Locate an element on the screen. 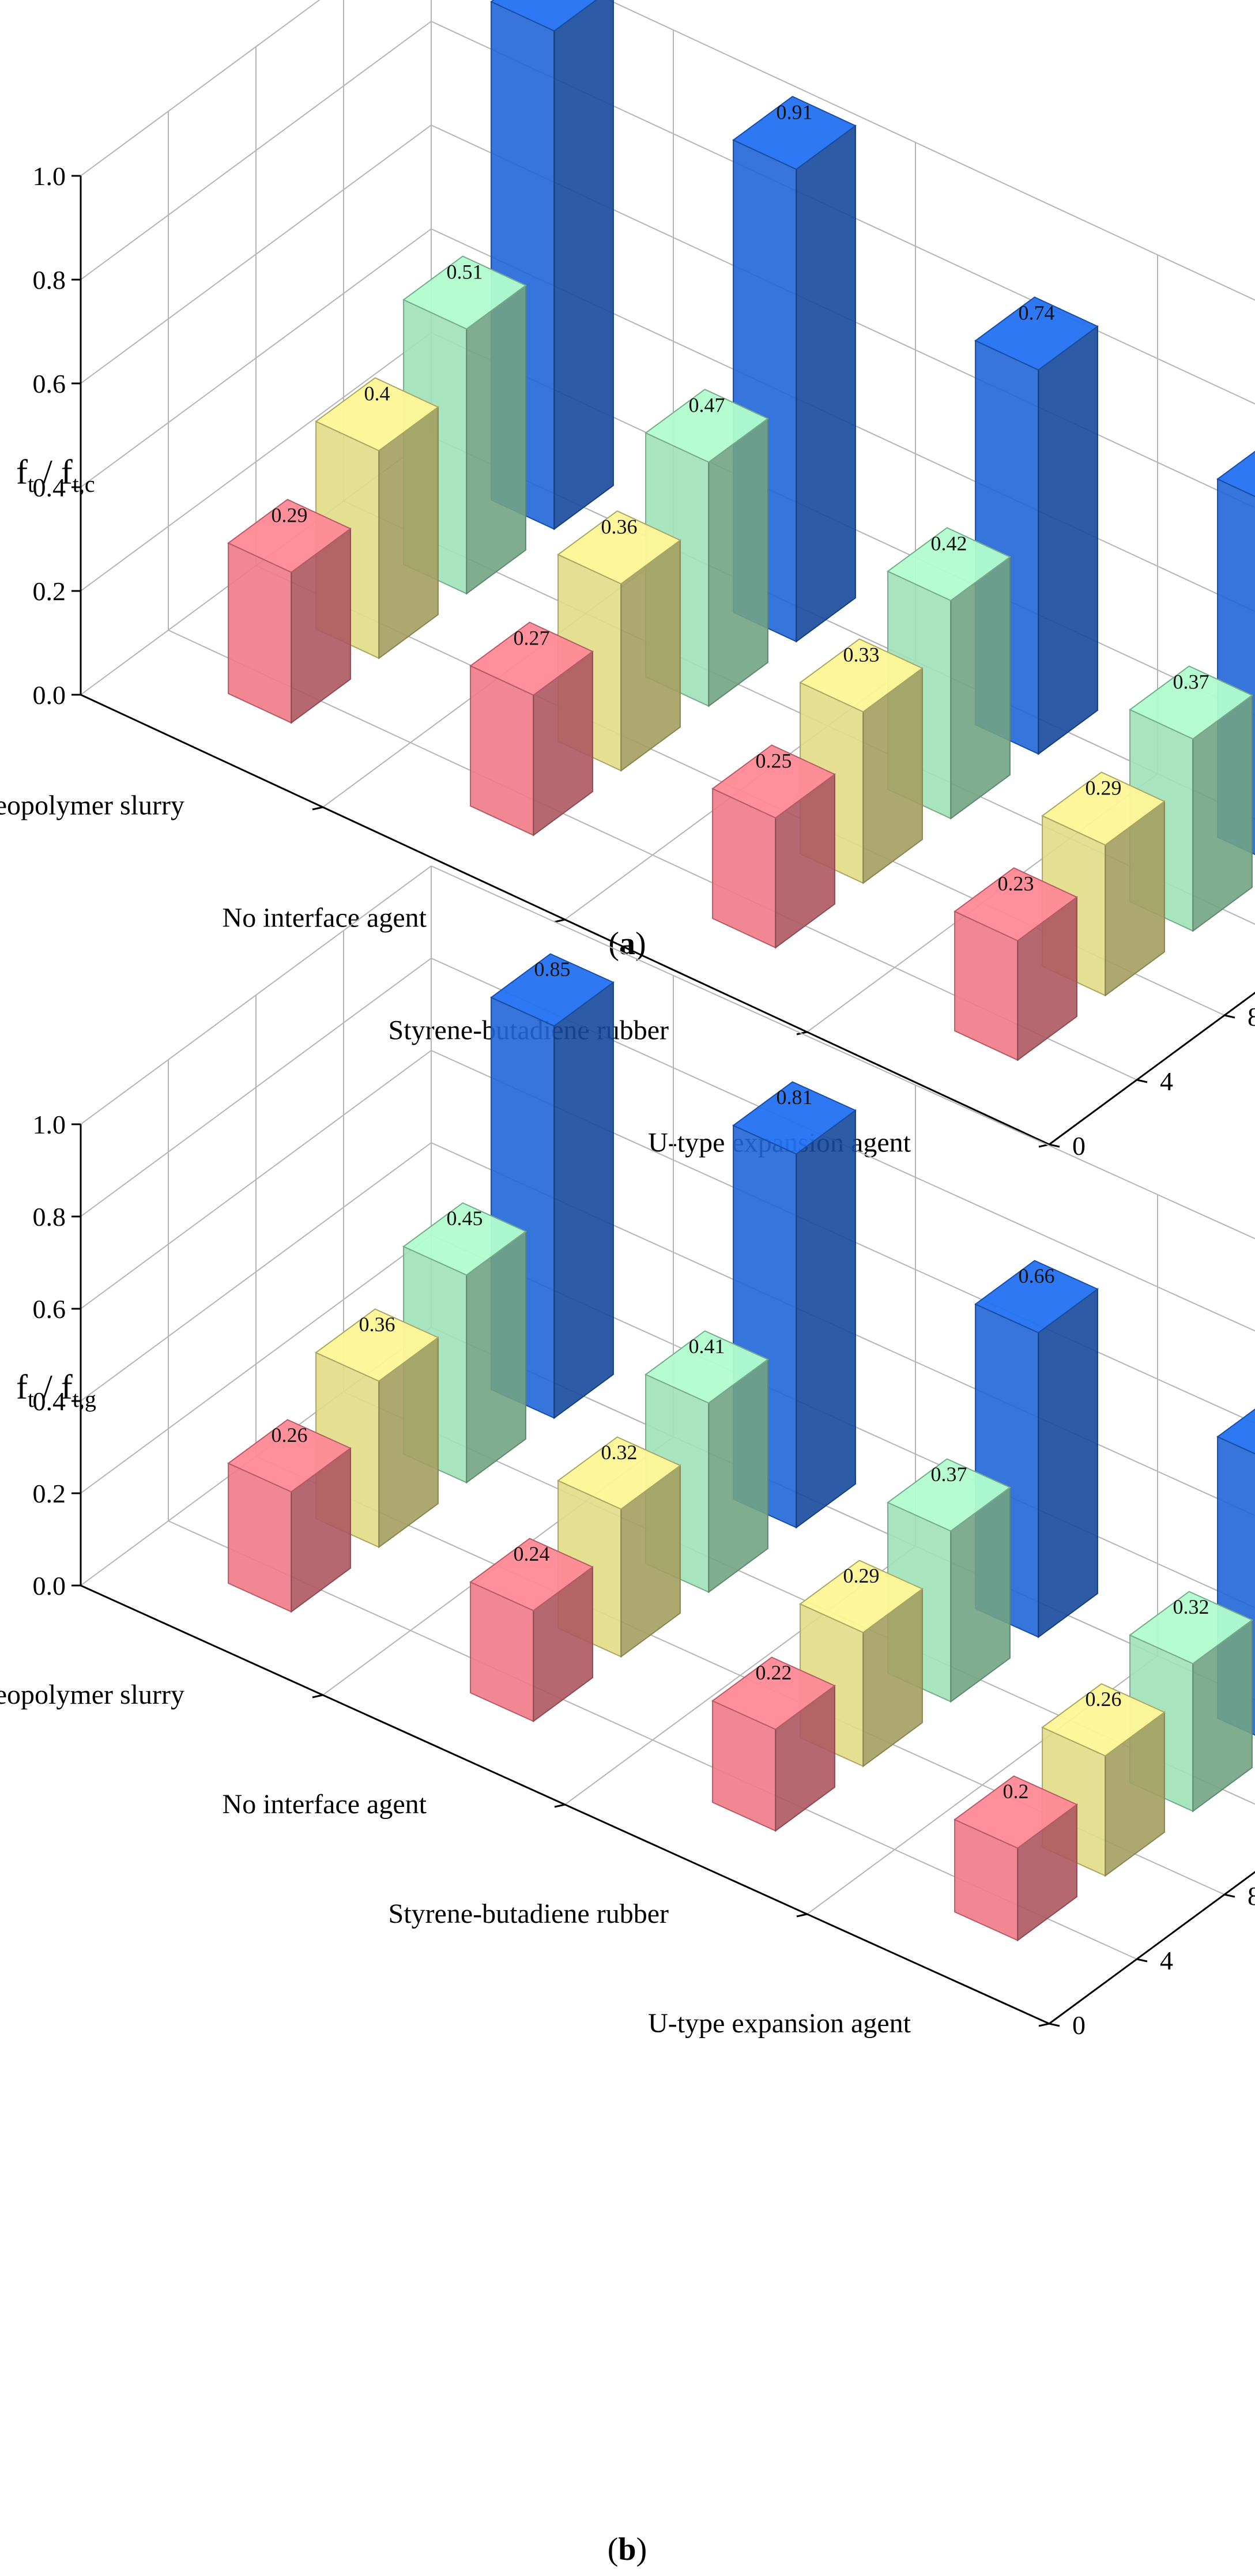  category-label: Styrene-butadiene rubber is located at coordinates (529, 1914).